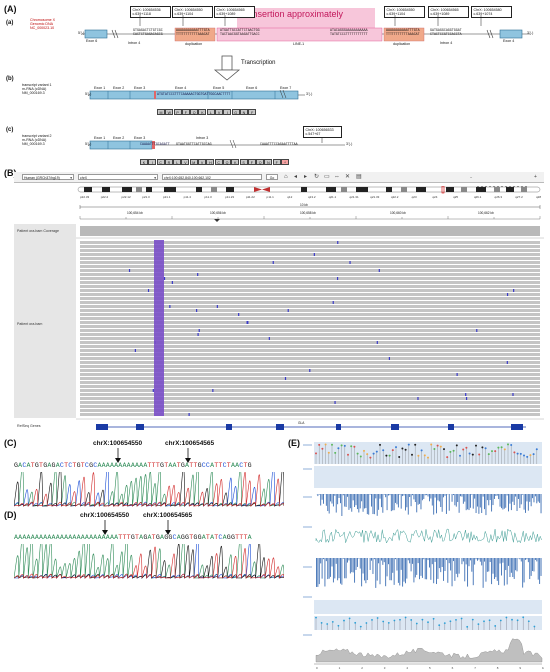 Image resolution: width=550 pixels, height=672 pixels. I want to click on cytoband-label: q13.2, so click(312, 197).